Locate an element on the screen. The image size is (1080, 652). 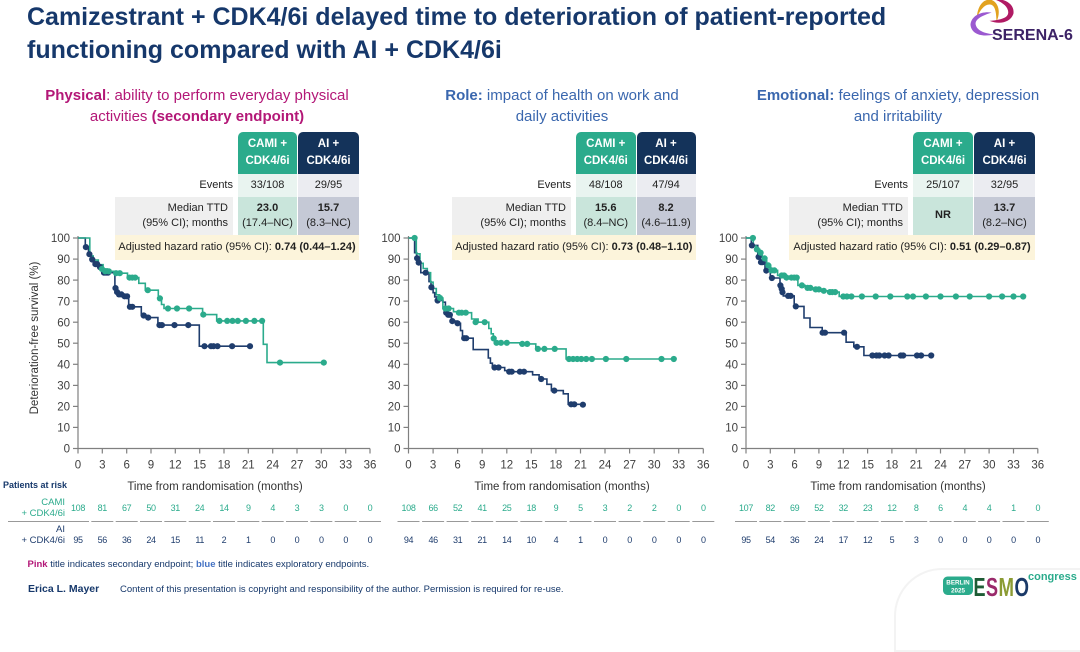
svg-text: 82 is located at coordinates (771, 508).